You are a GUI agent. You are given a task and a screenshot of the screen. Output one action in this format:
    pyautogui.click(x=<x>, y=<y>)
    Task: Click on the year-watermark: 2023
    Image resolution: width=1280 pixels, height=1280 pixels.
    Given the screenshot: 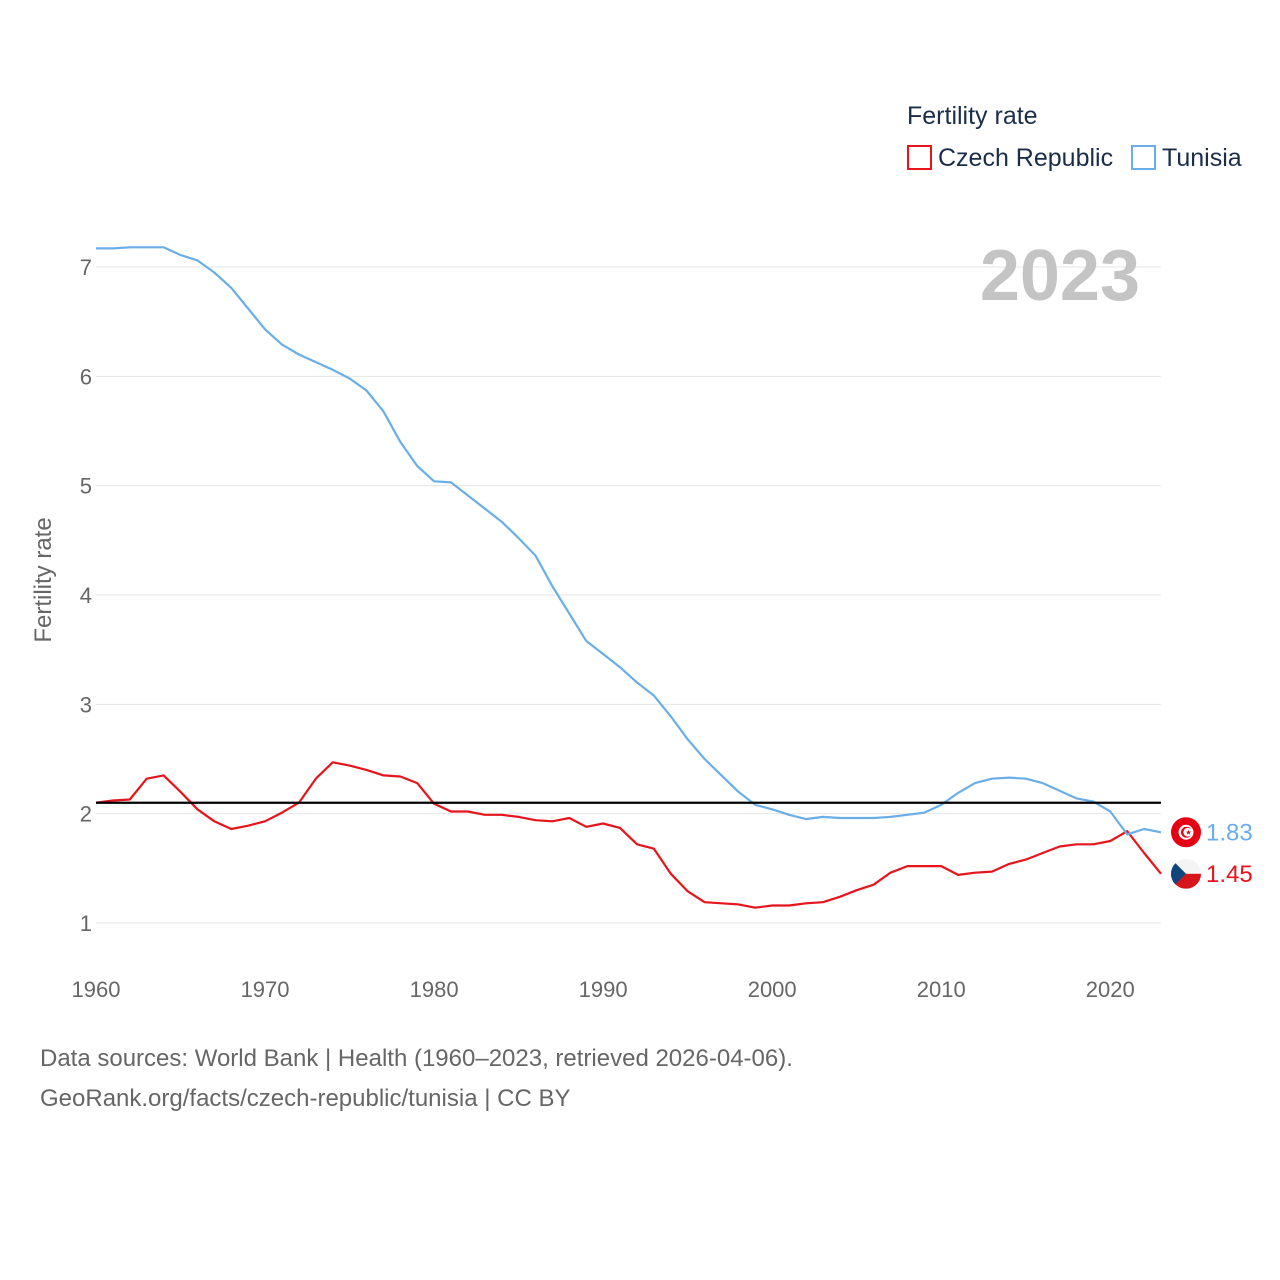 What is the action you would take?
    pyautogui.click(x=1060, y=276)
    